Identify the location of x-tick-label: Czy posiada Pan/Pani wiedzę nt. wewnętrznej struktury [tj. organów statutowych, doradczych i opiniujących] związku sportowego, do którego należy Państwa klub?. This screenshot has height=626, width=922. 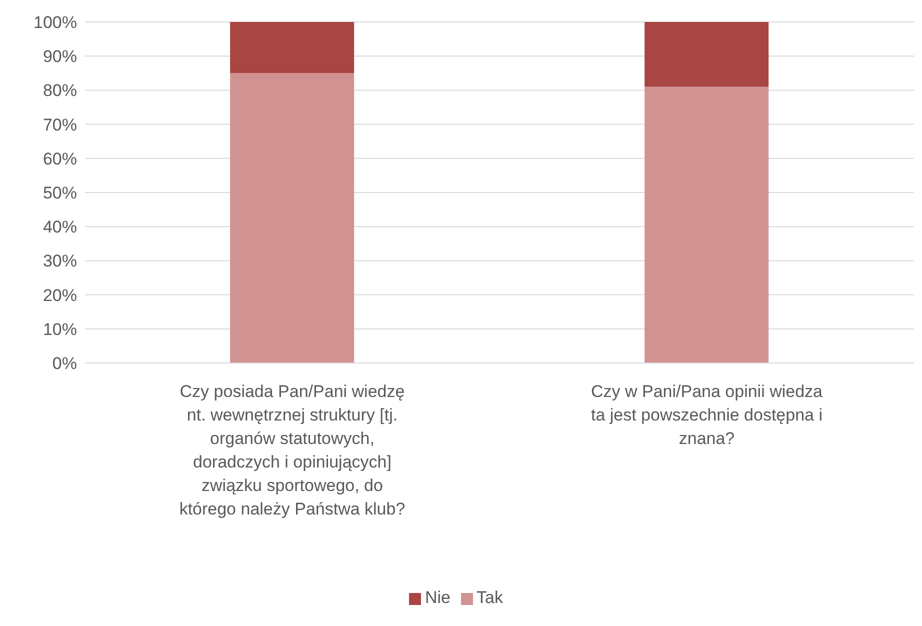
(292, 450).